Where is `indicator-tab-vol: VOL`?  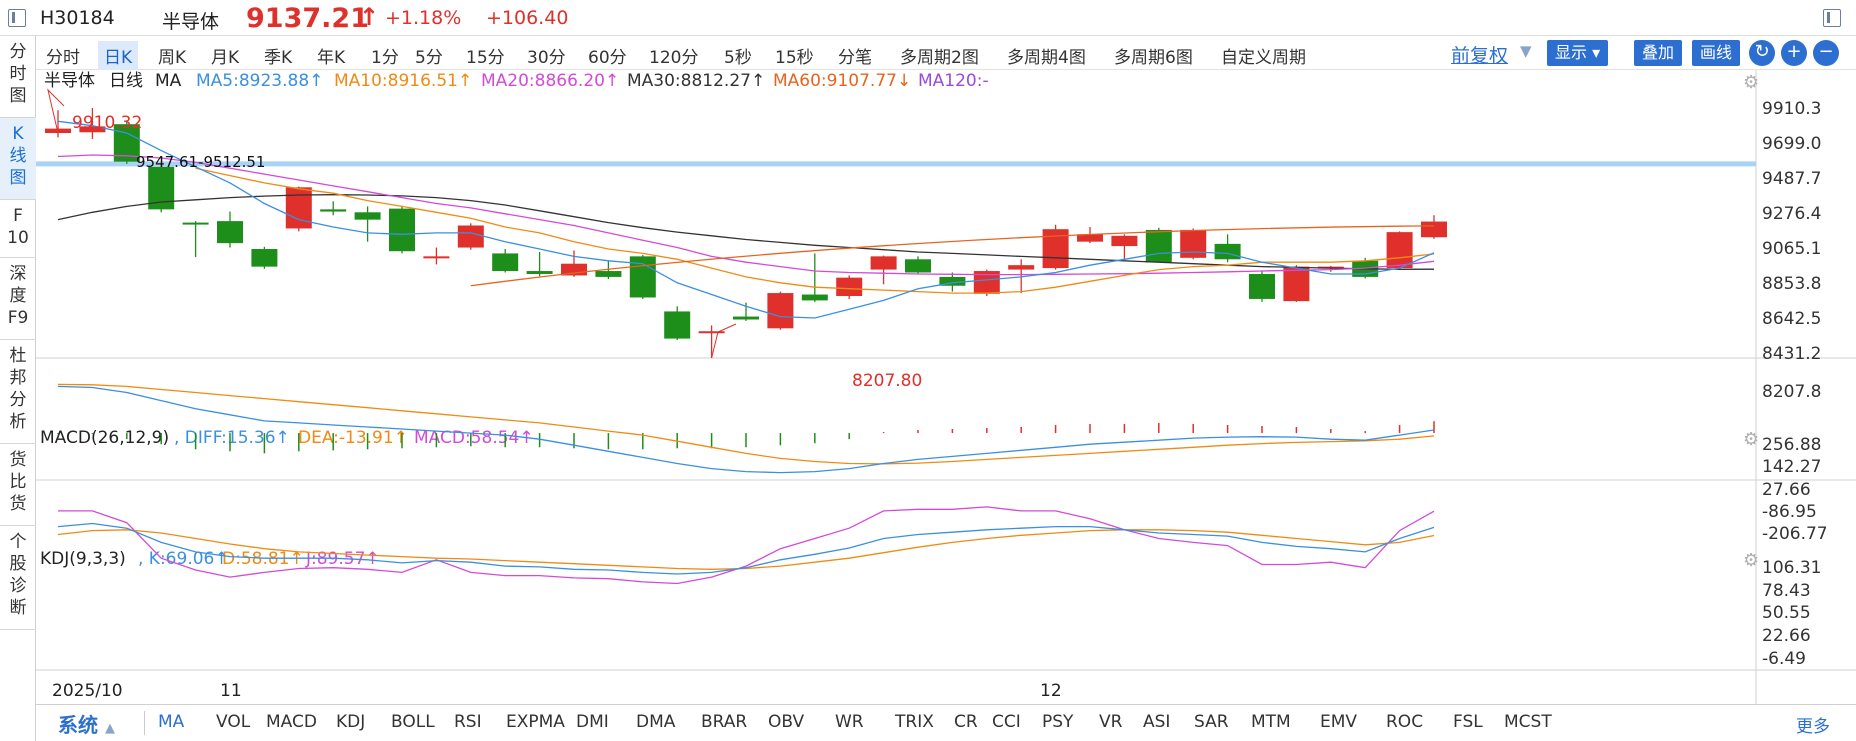
indicator-tab-vol: VOL is located at coordinates (233, 722).